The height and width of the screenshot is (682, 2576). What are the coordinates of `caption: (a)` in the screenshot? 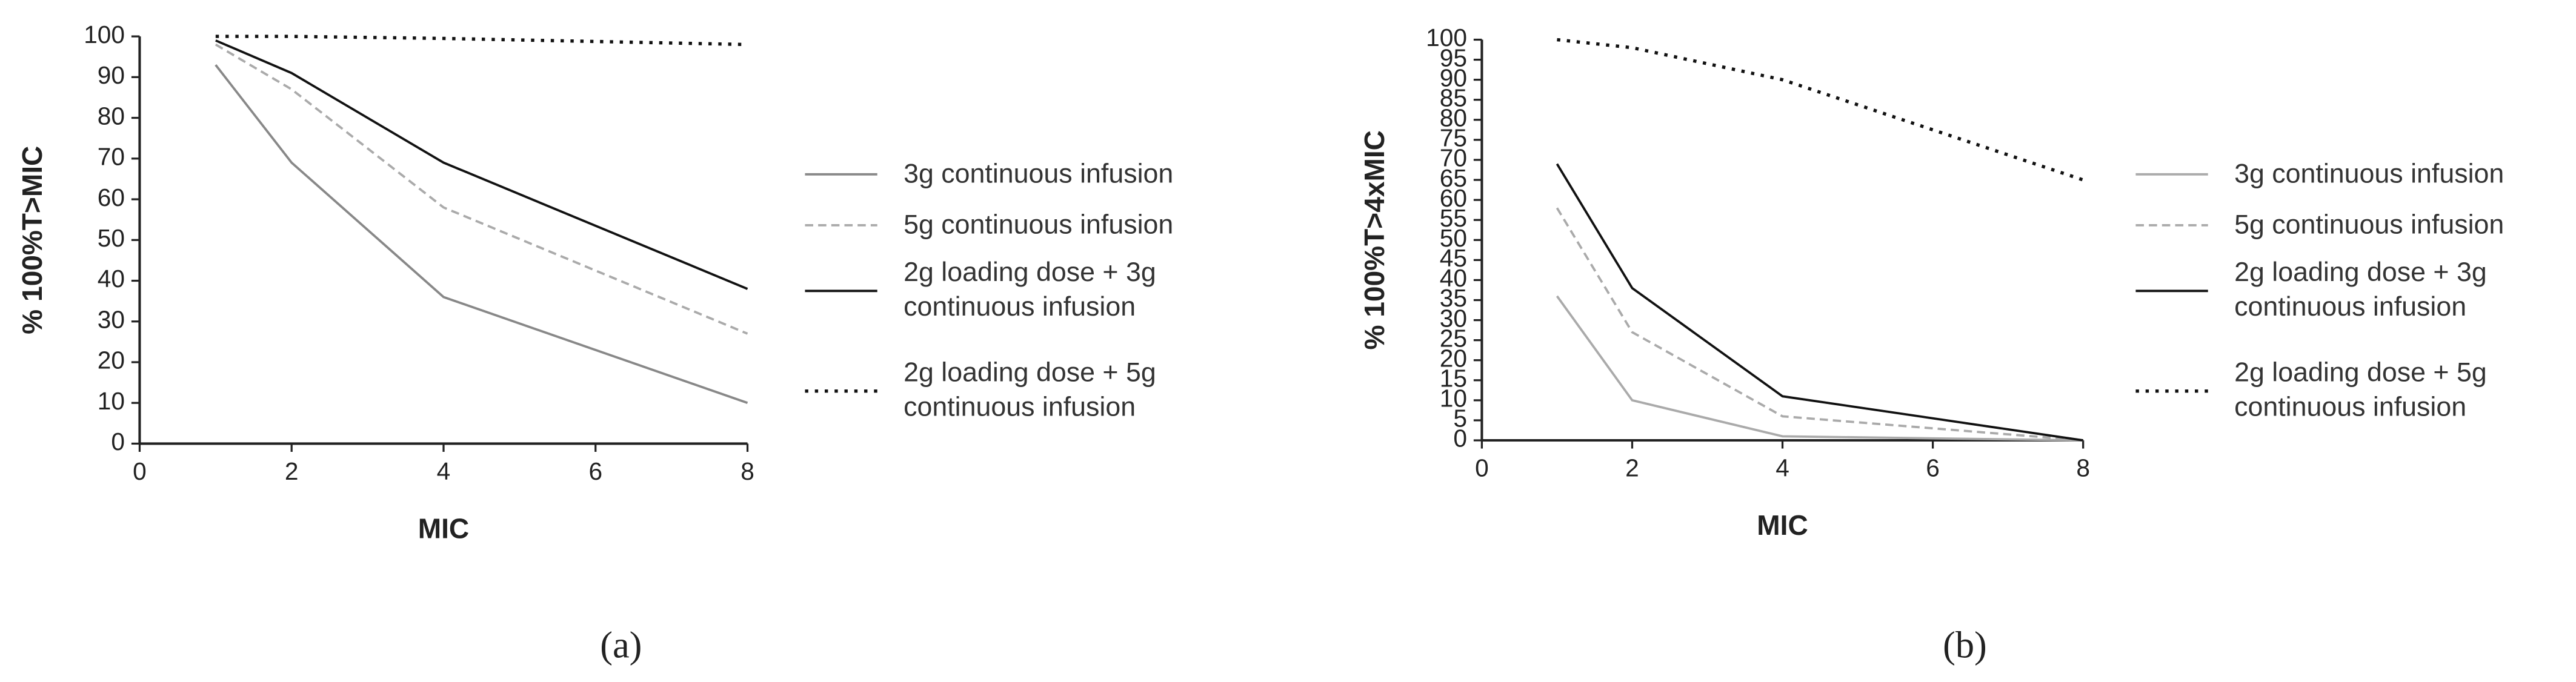 It's located at (621, 645).